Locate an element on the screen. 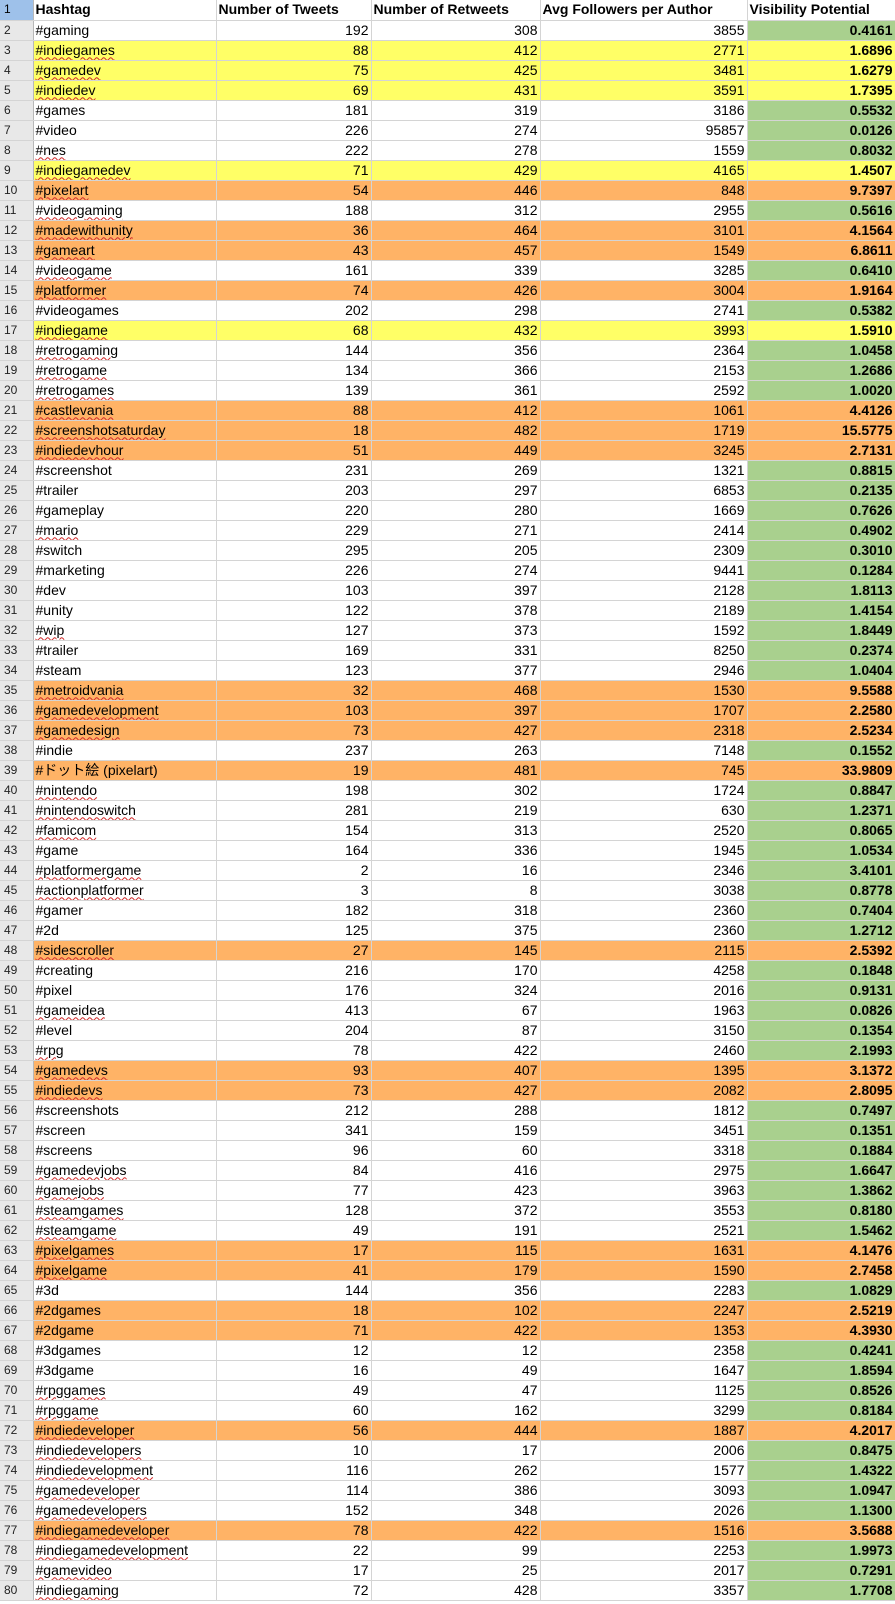 The image size is (895, 1604). column-header-tweets: Number of Tweets is located at coordinates (294, 10).